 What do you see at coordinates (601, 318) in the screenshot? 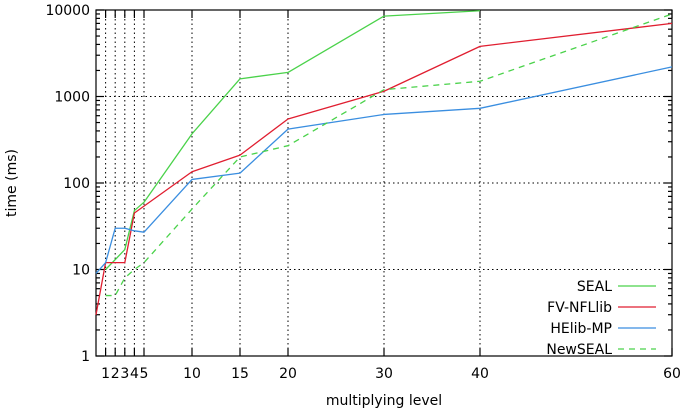
I see `legend: SEAL FV-NFLlib HElib-MP NewSEAL` at bounding box center [601, 318].